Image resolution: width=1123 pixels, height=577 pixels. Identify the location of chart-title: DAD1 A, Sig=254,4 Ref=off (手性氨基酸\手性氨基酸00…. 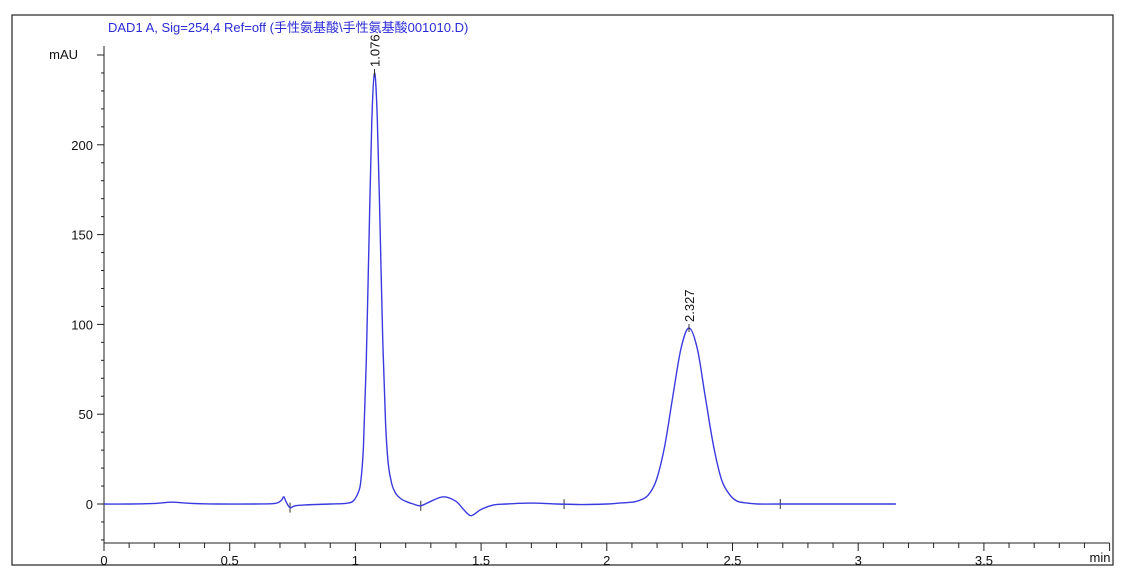
(288, 27).